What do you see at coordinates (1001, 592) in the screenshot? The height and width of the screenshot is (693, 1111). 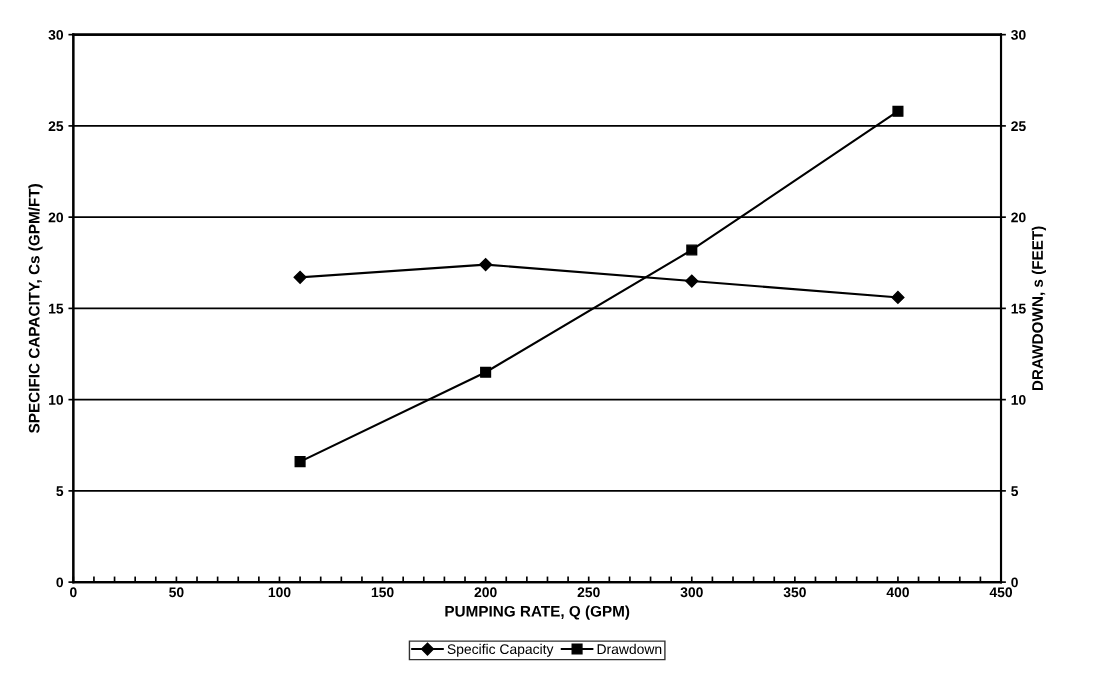 I see `x-tick-label: 450` at bounding box center [1001, 592].